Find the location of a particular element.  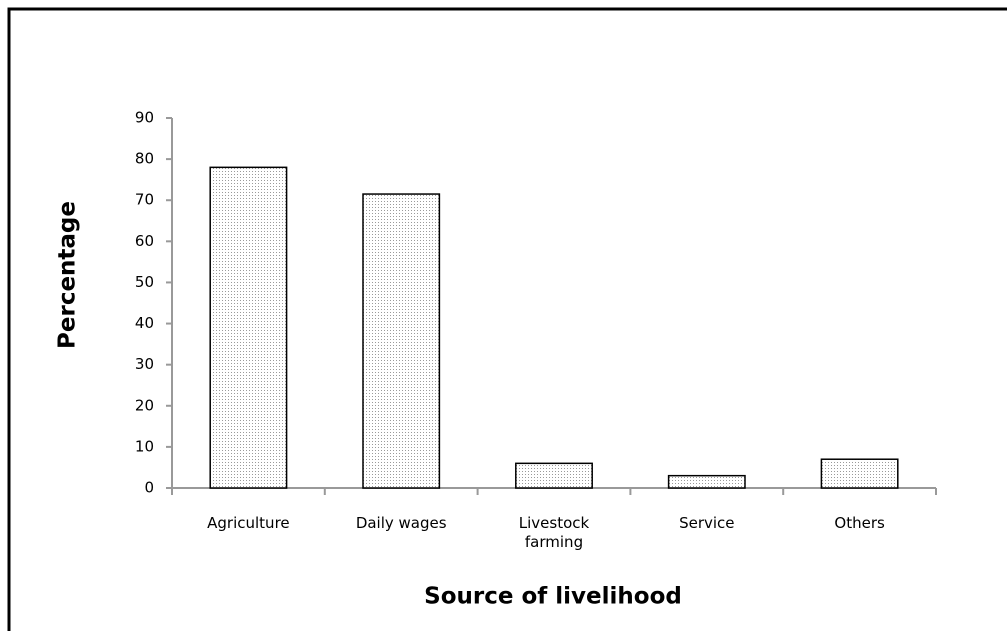

y-tick-label: 10 is located at coordinates (144, 446).